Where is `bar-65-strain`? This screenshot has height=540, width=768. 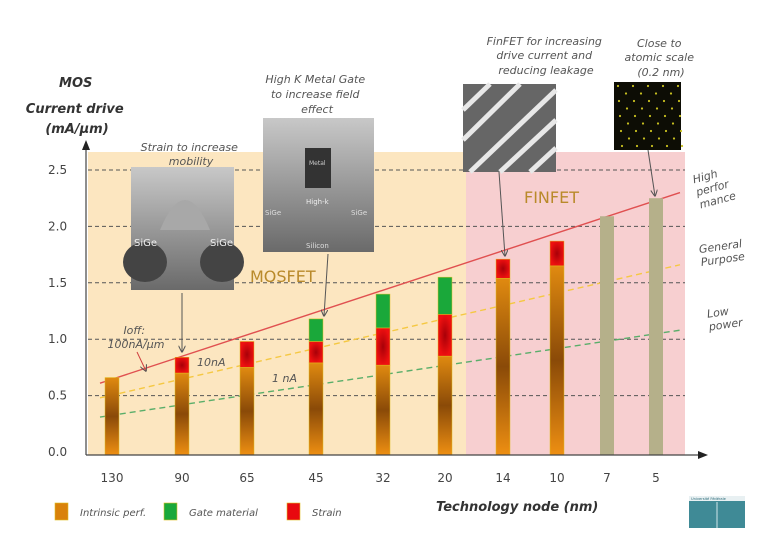 bar-65-strain is located at coordinates (247, 354).